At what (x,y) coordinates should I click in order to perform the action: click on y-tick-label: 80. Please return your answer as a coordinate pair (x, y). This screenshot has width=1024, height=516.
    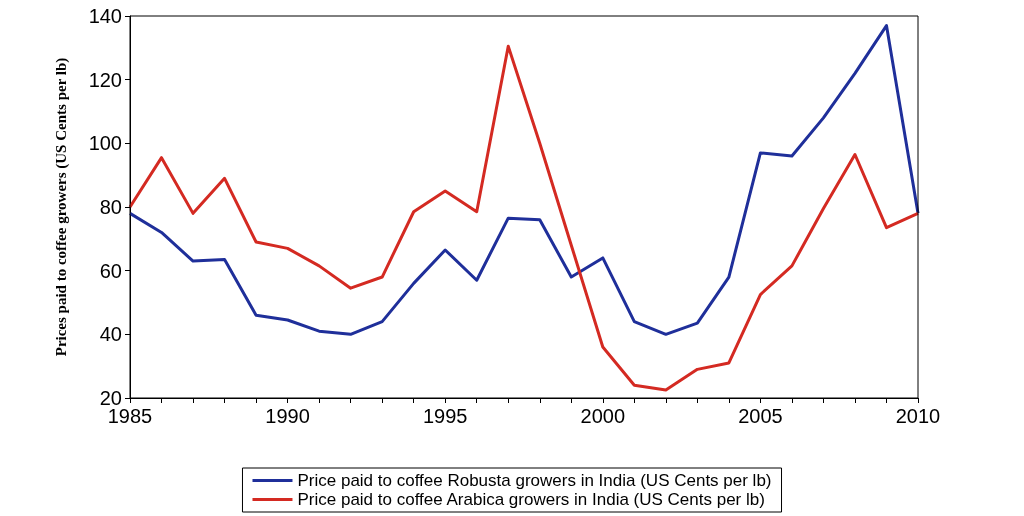
    Looking at the image, I should click on (110, 207).